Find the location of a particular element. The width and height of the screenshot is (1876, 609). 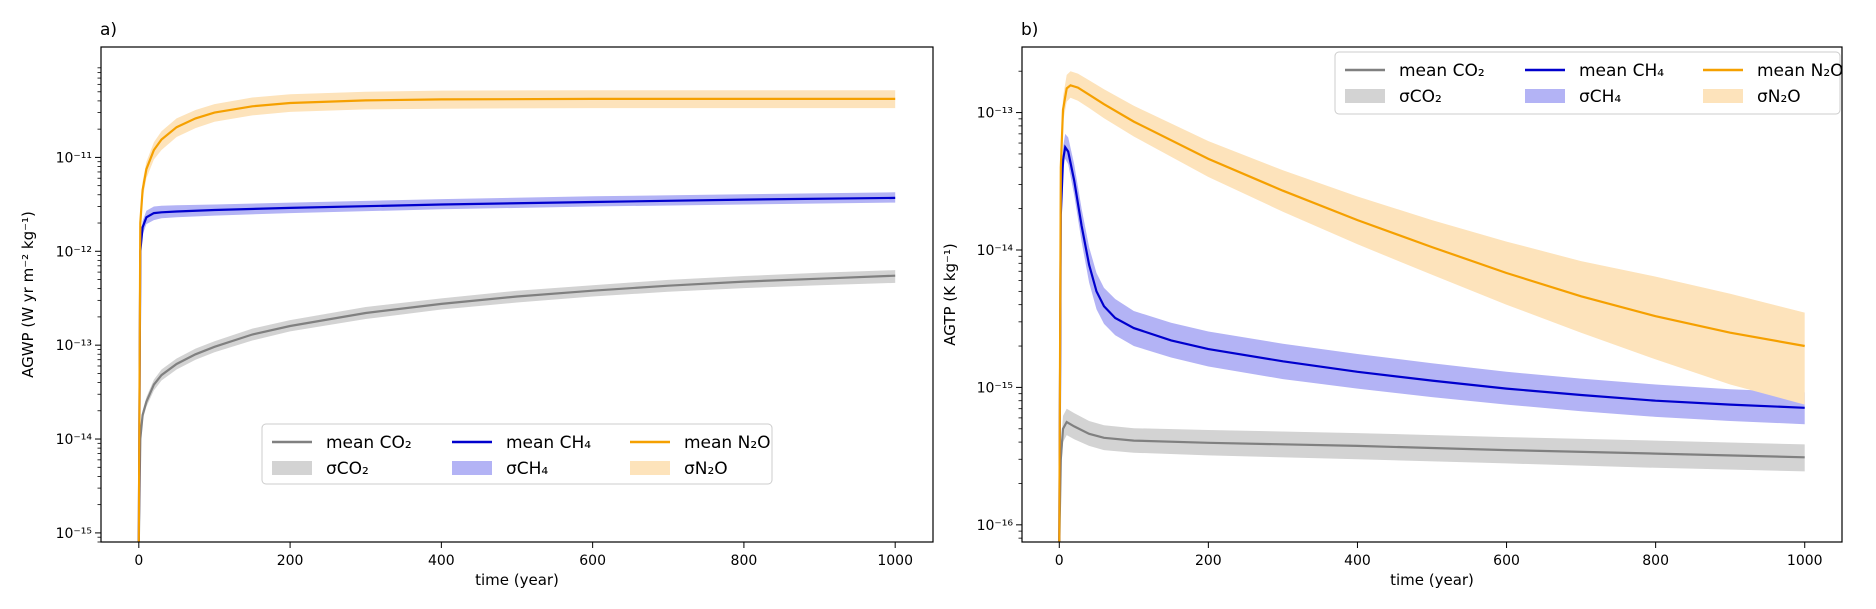

y-tick-label: 10⁻¹⁶ is located at coordinates (995, 526).